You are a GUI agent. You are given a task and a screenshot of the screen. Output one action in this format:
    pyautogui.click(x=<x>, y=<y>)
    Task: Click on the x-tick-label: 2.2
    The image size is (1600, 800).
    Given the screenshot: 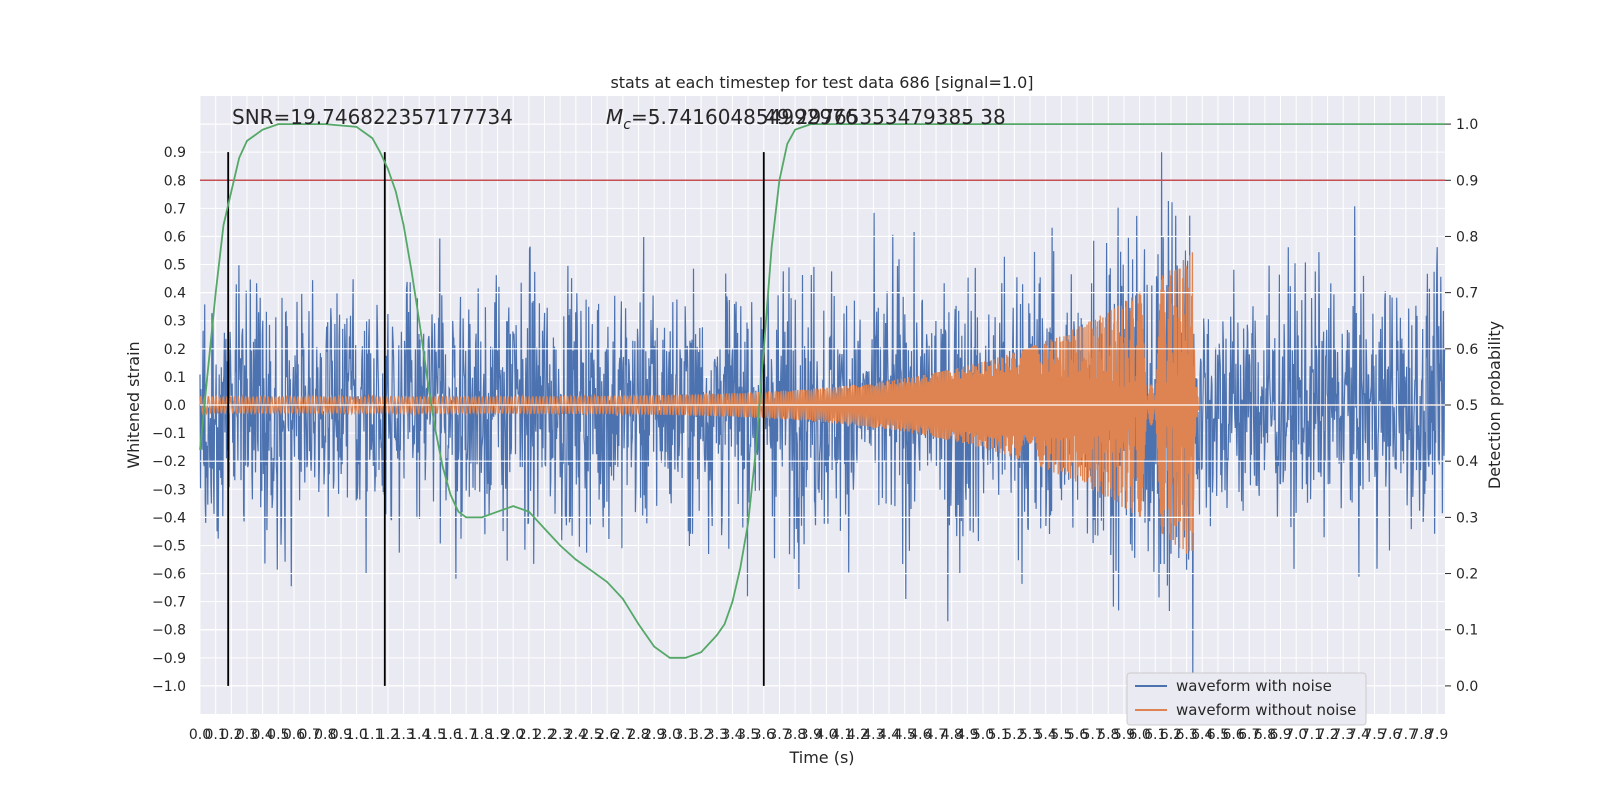 What is the action you would take?
    pyautogui.click(x=544, y=735)
    